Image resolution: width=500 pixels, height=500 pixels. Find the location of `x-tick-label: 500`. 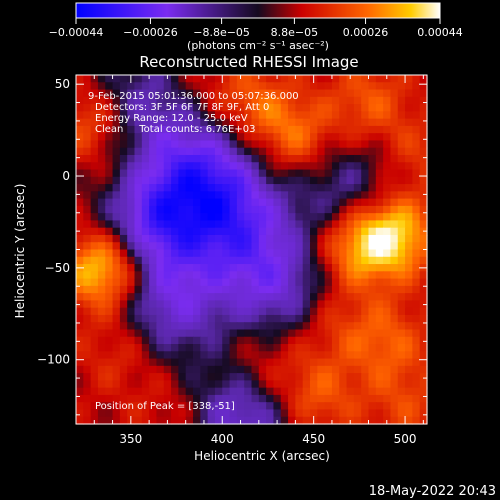

x-tick-label: 500 is located at coordinates (405, 439).